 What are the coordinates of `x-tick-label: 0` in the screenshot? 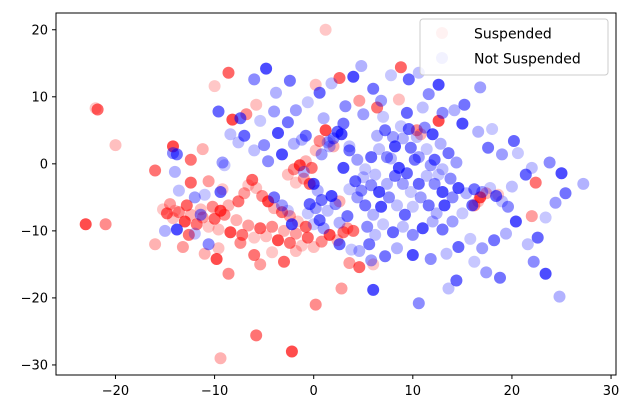 It's located at (314, 391).